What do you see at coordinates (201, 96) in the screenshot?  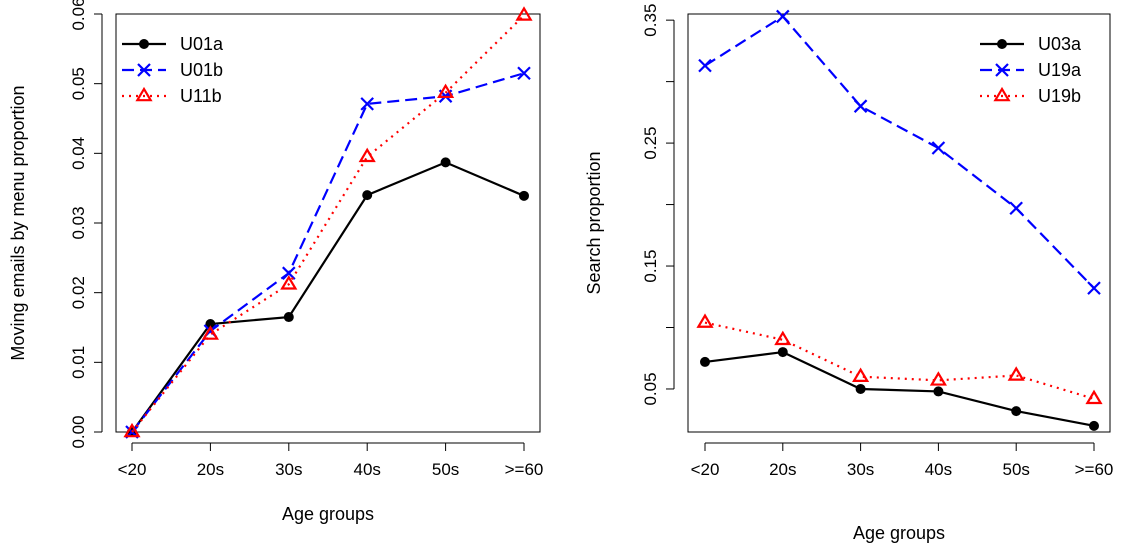 I see `legend-entry: U11b` at bounding box center [201, 96].